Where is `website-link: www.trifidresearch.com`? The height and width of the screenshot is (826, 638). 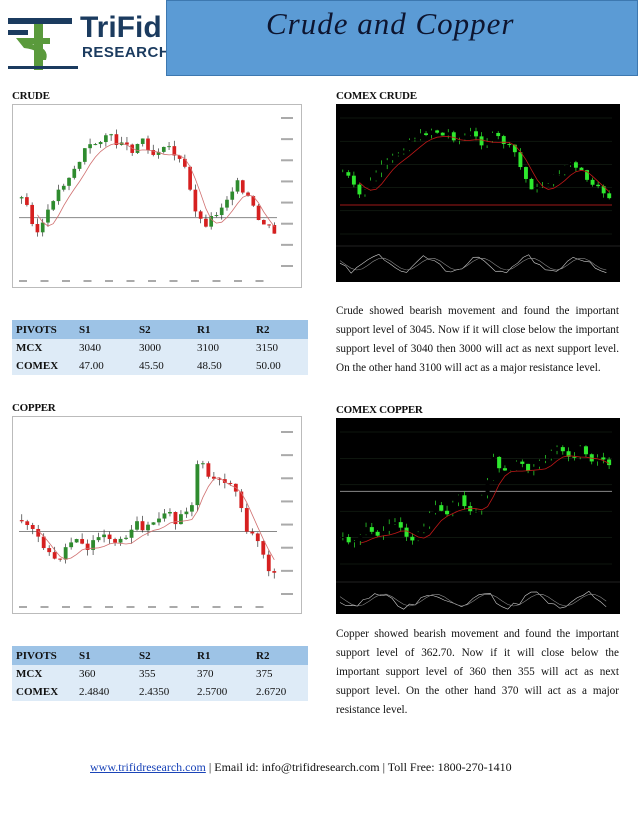 website-link: www.trifidresearch.com is located at coordinates (148, 767).